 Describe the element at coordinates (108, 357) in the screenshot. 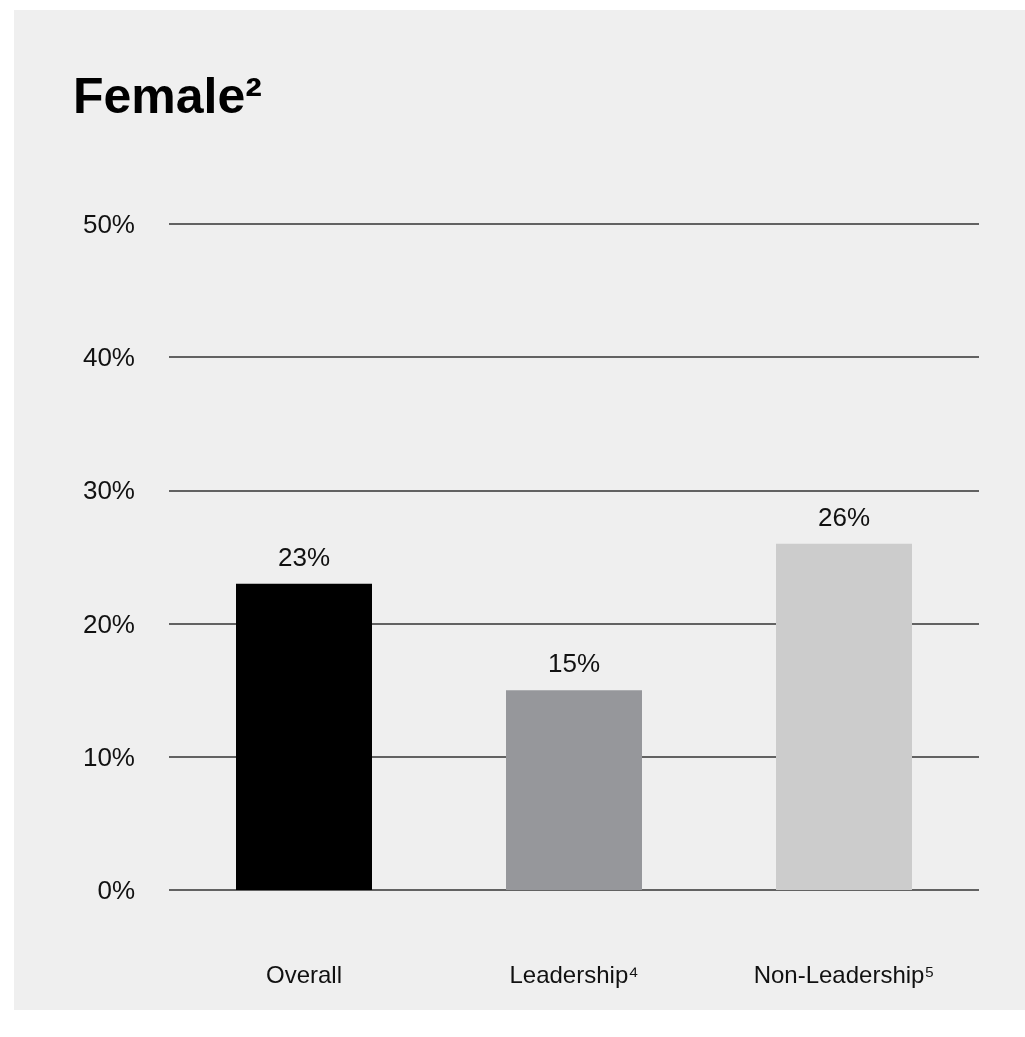

I see `y-tick-label: 40%` at that location.